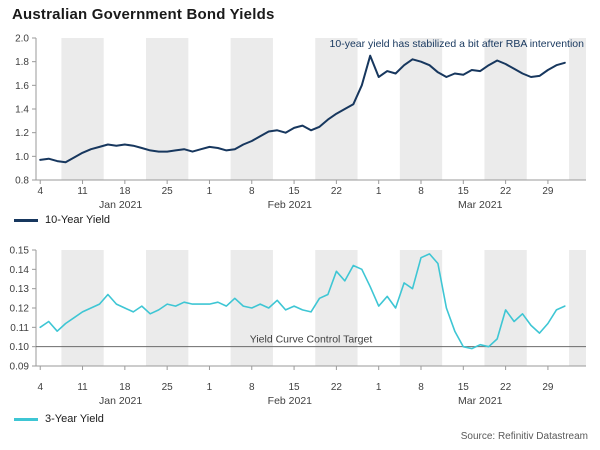  I want to click on y-tick-label: 1.6, so click(22, 86).